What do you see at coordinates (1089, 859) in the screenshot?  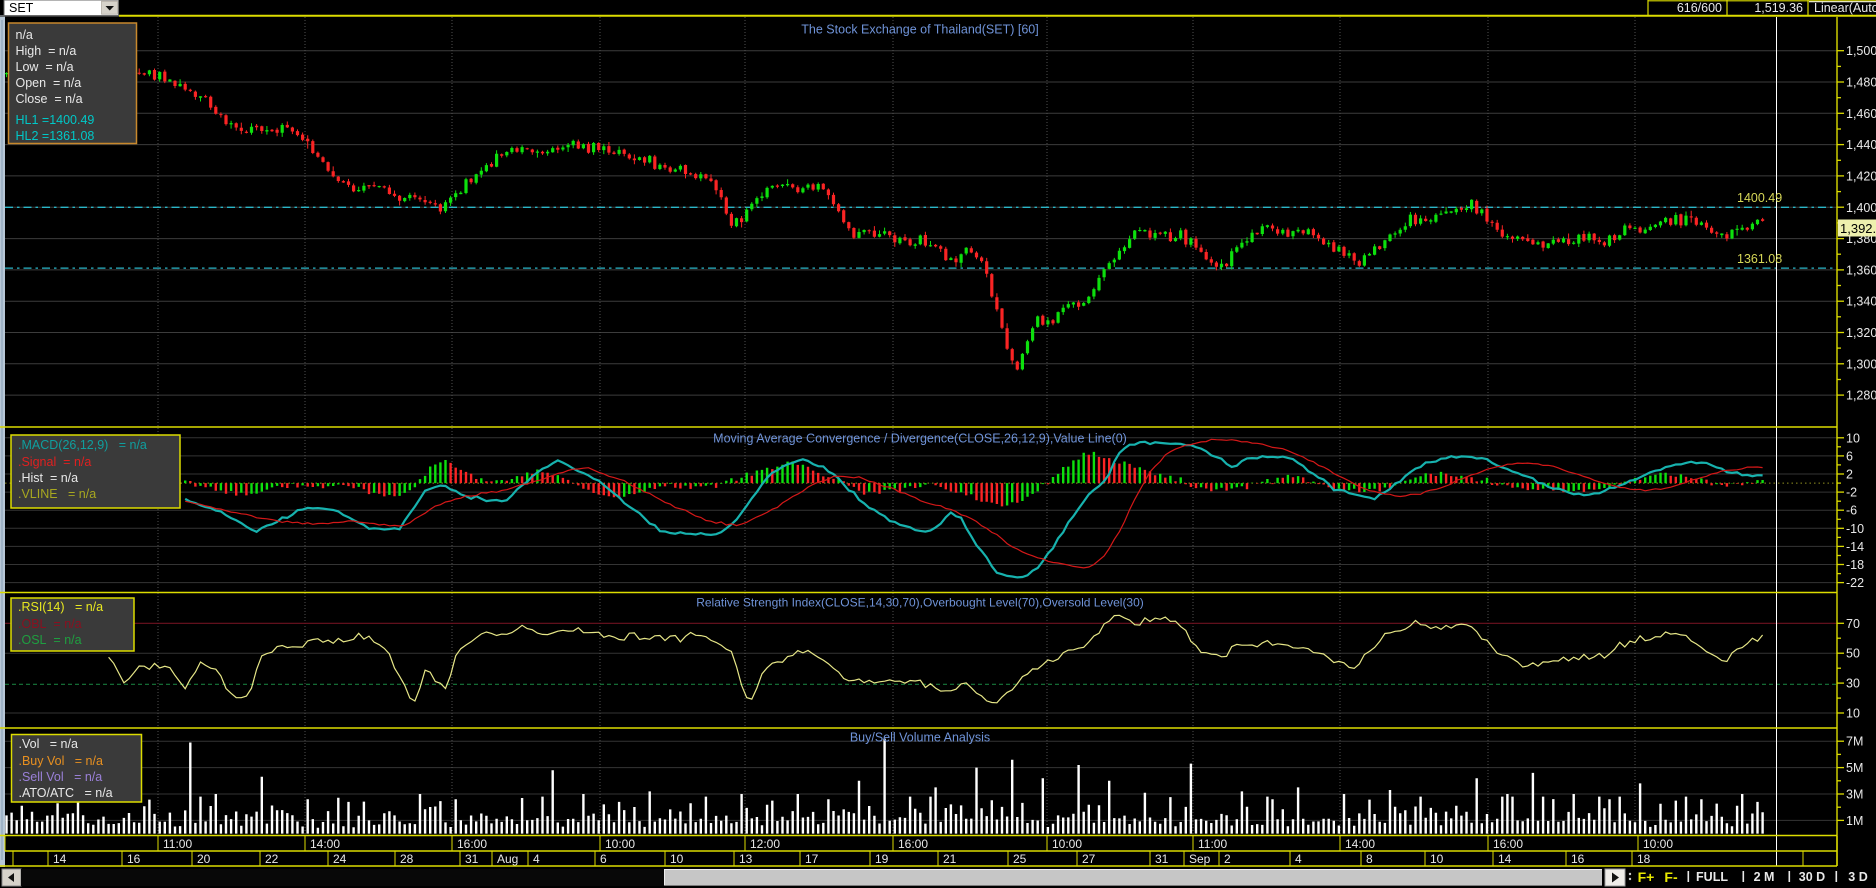 I see `svg-text: 27` at bounding box center [1089, 859].